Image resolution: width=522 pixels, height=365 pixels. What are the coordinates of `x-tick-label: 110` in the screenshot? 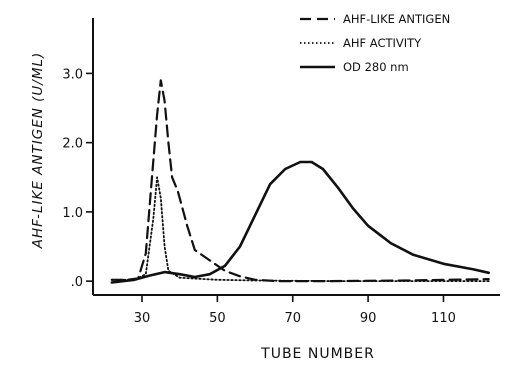 It's located at (443, 318).